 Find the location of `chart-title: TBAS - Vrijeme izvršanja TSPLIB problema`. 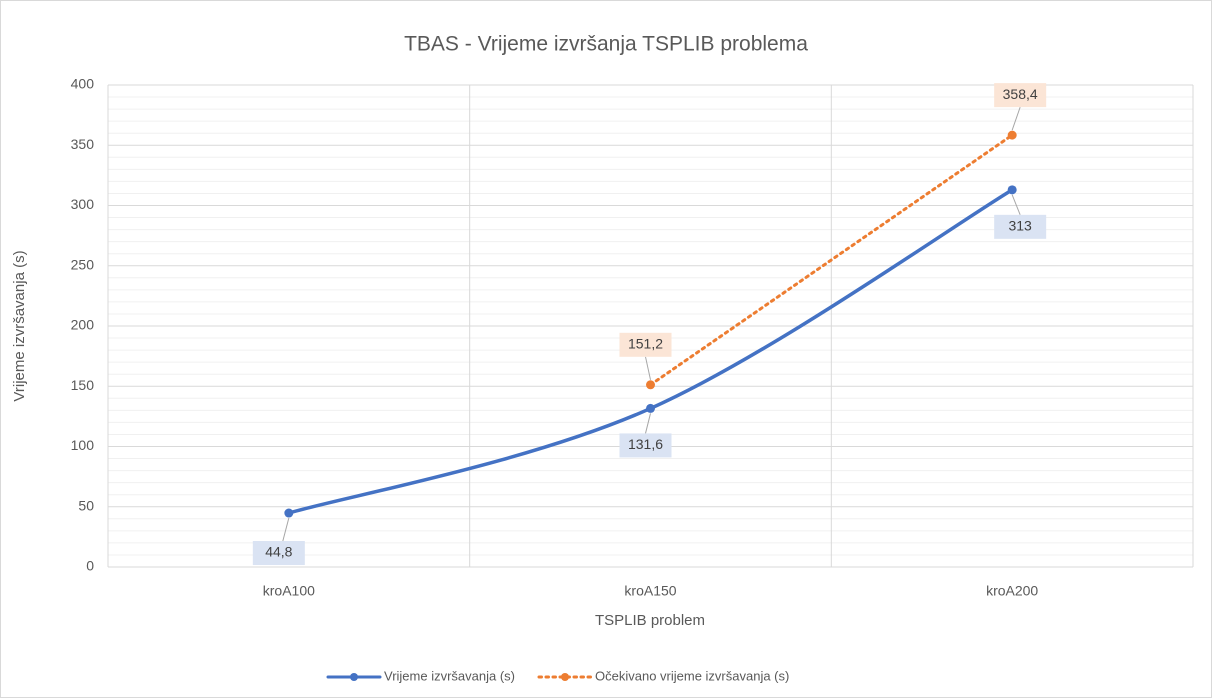

chart-title: TBAS - Vrijeme izvršanja TSPLIB problema is located at coordinates (606, 44).